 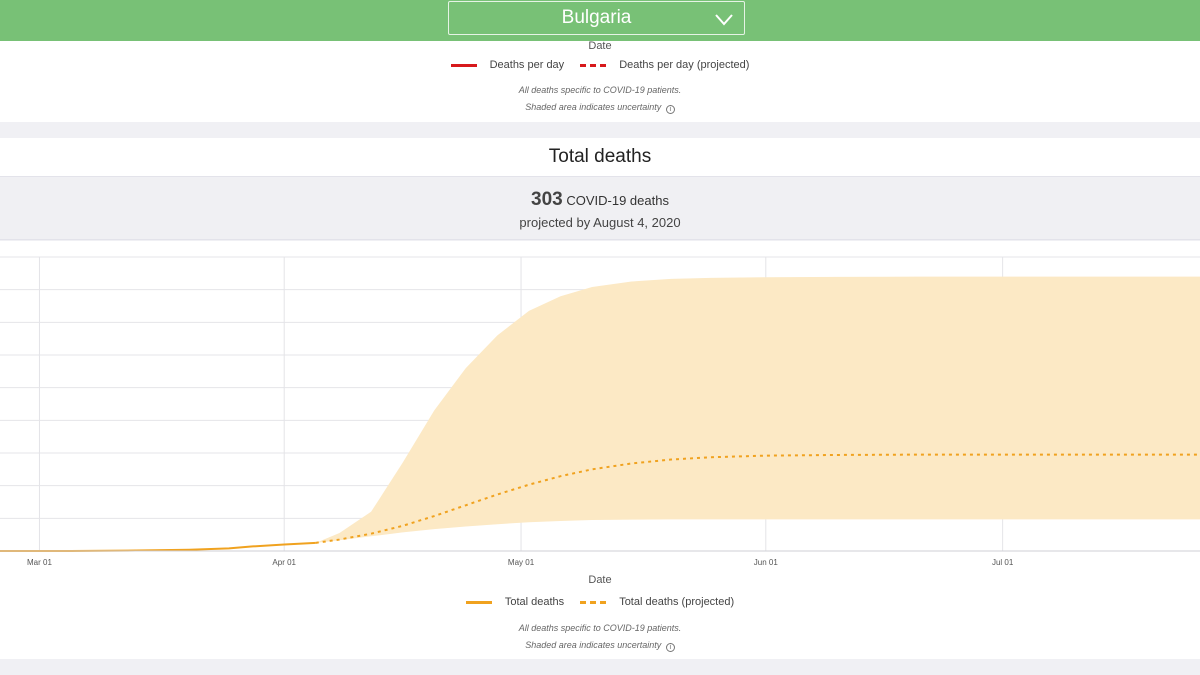 I want to click on legend-label: Total deaths (projected), so click(x=677, y=602).